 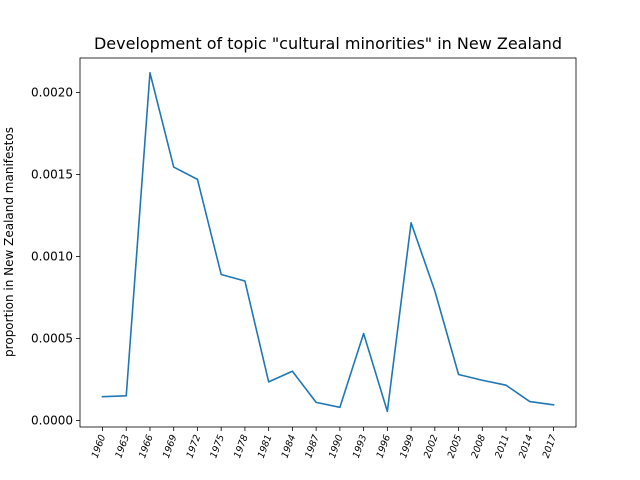 What do you see at coordinates (52, 420) in the screenshot?
I see `y-tick-label: 0.0000` at bounding box center [52, 420].